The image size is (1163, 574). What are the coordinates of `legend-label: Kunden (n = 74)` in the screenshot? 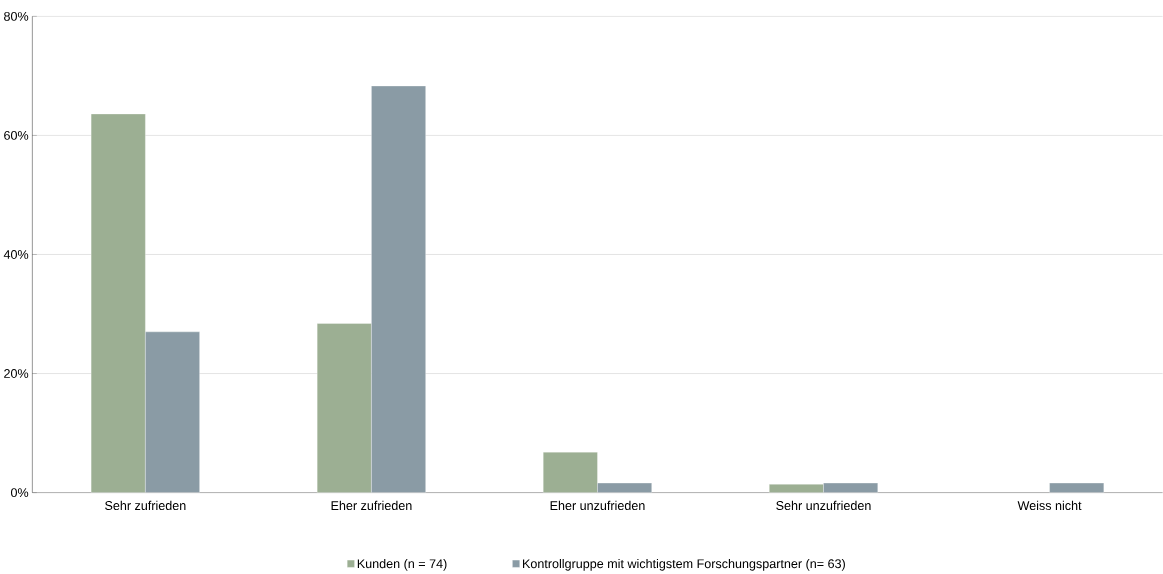 It's located at (402, 565).